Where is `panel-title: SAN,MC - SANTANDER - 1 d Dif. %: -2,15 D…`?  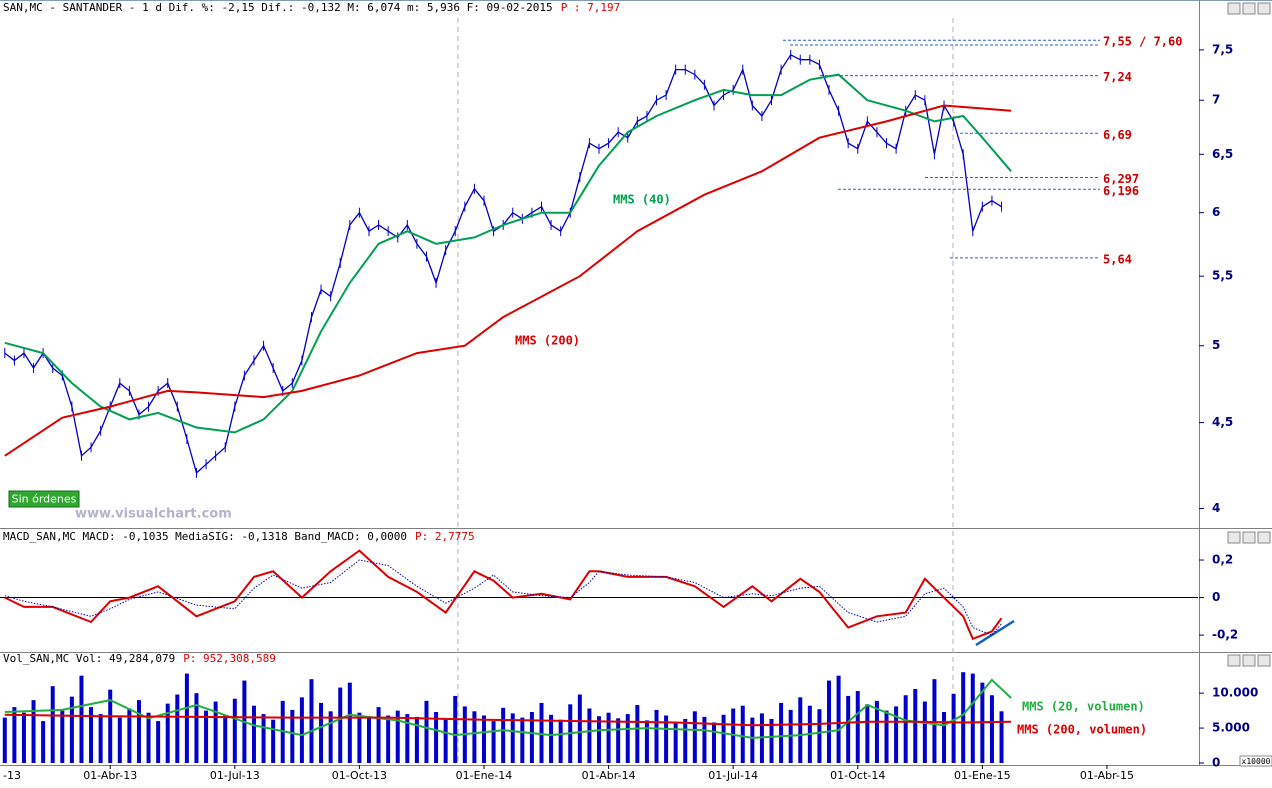
panel-title: SAN,MC - SANTANDER - 1 d Dif. %: -2,15 D… is located at coordinates (278, 7).